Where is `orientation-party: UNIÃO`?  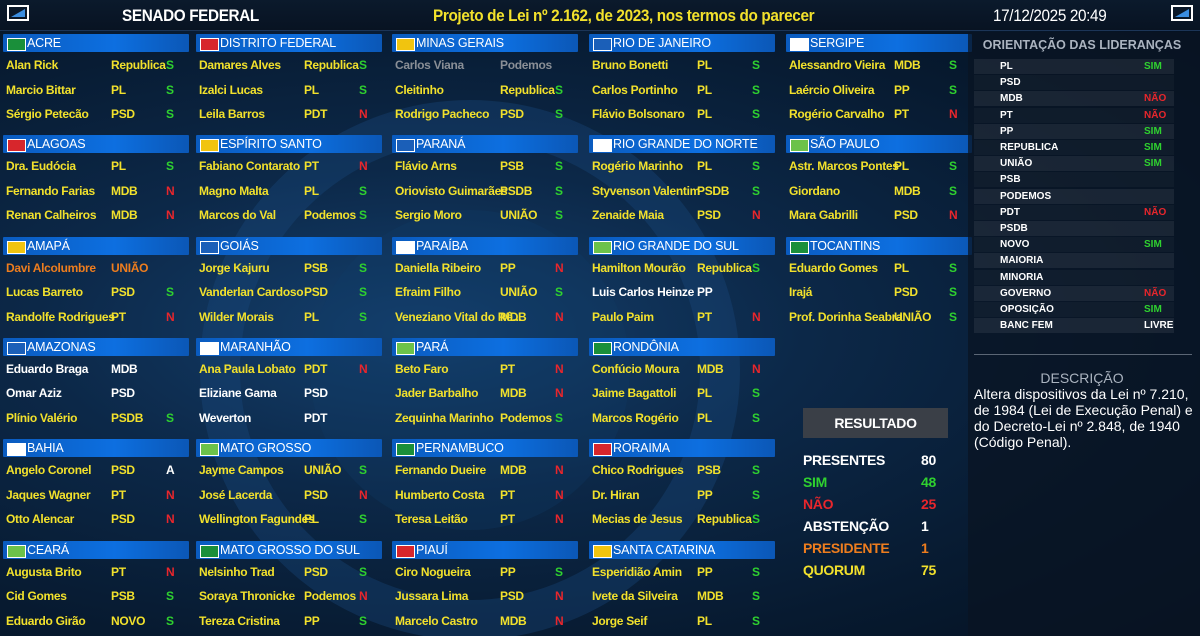
orientation-party: UNIÃO is located at coordinates (1016, 164).